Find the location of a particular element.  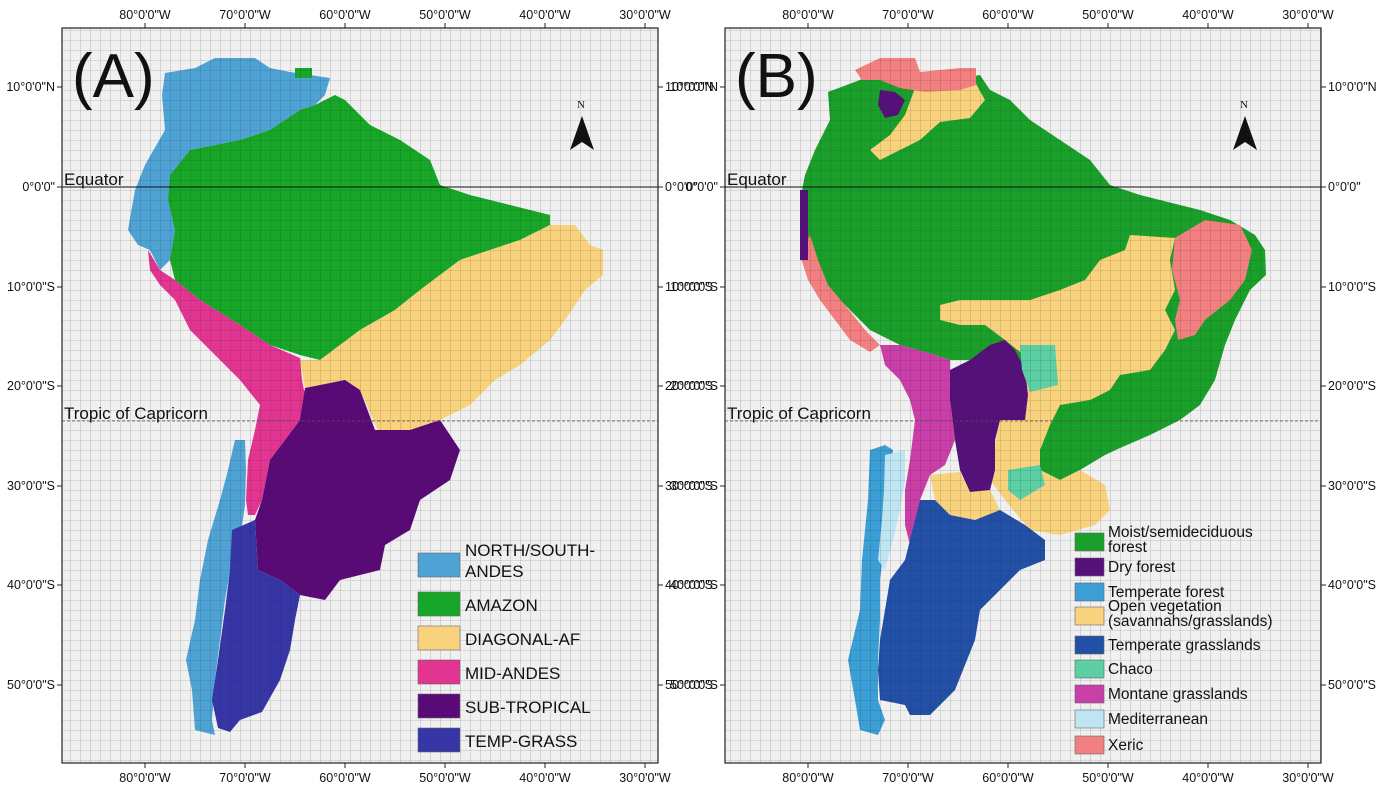

legend-label: Temperate forest is located at coordinates (1166, 592).